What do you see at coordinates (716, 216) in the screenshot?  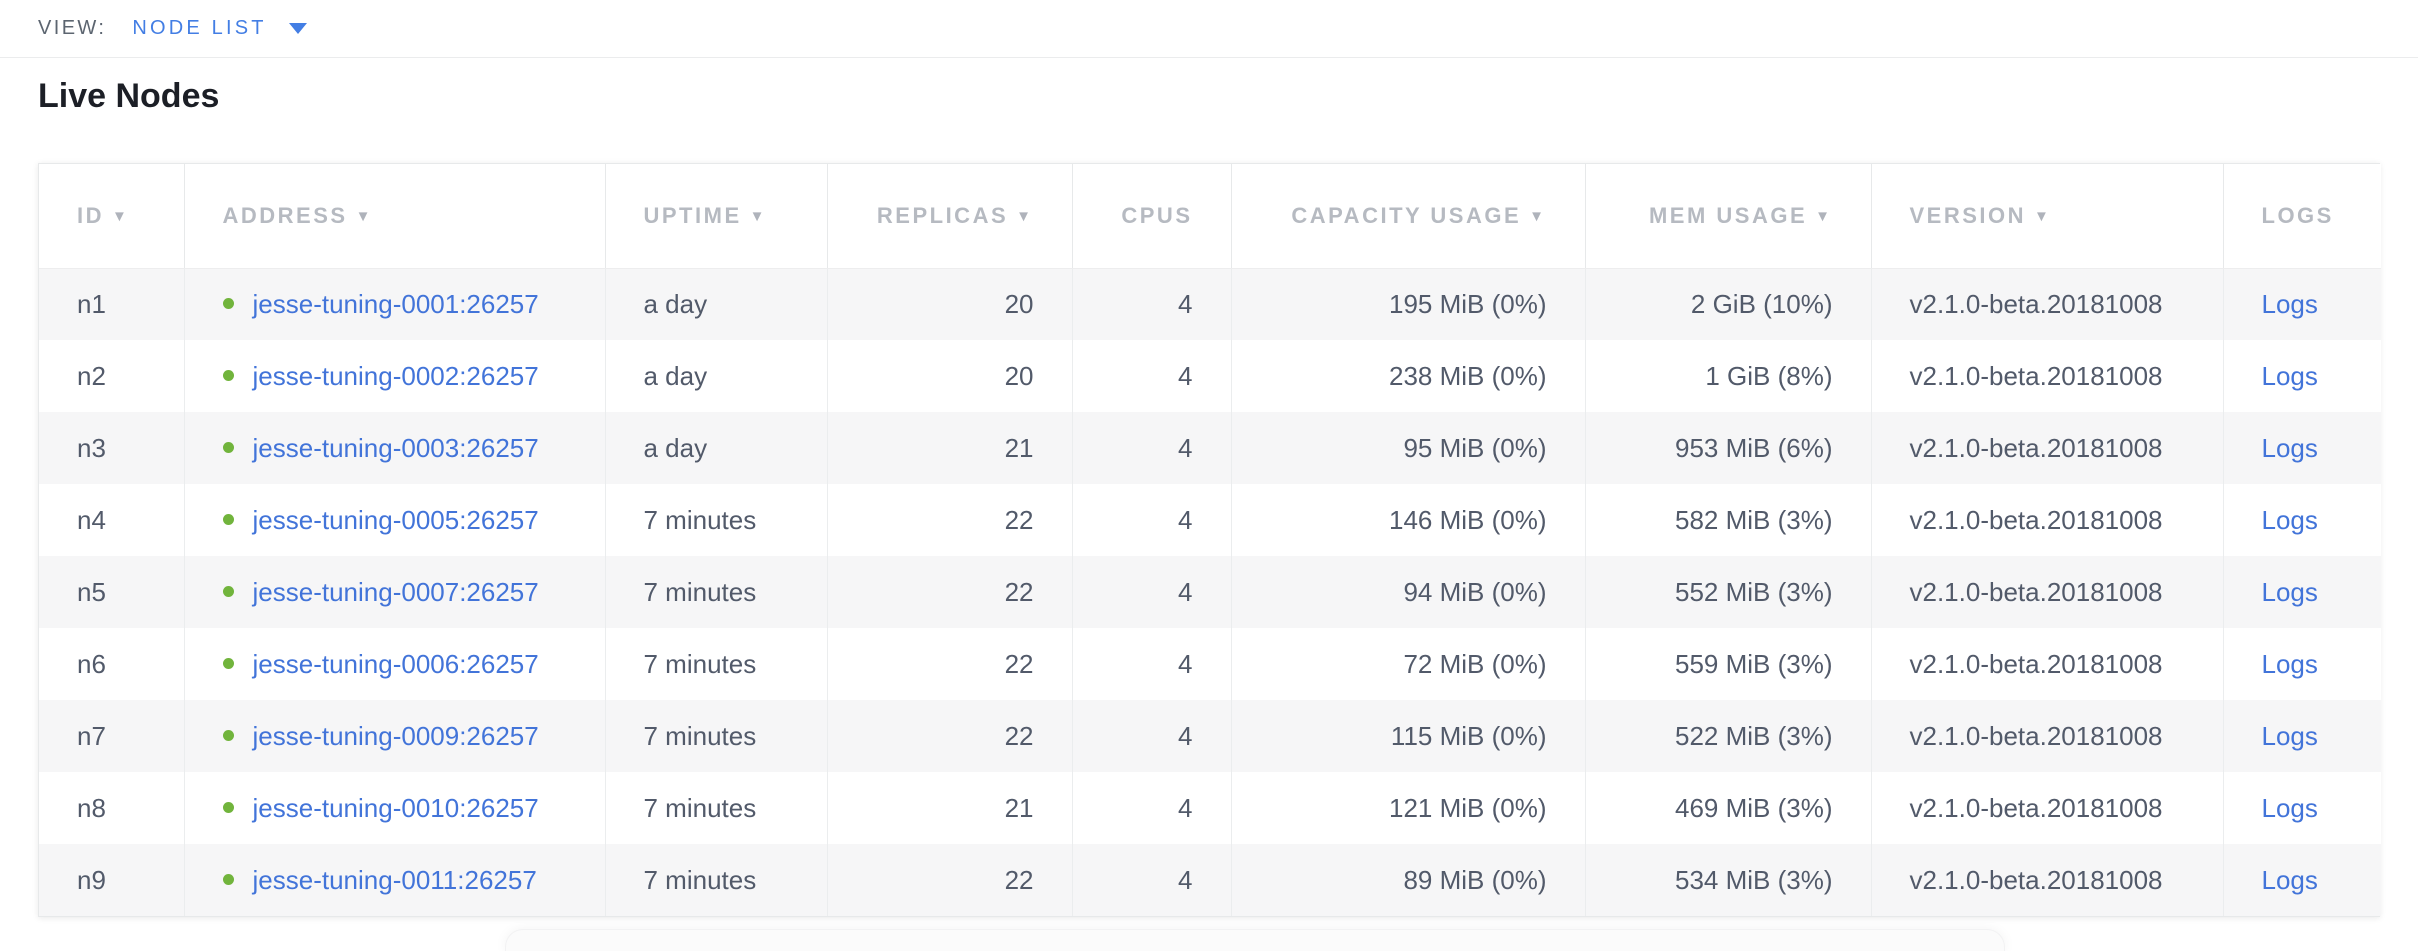 I see `column-header-uptime: UPTIME ▼` at bounding box center [716, 216].